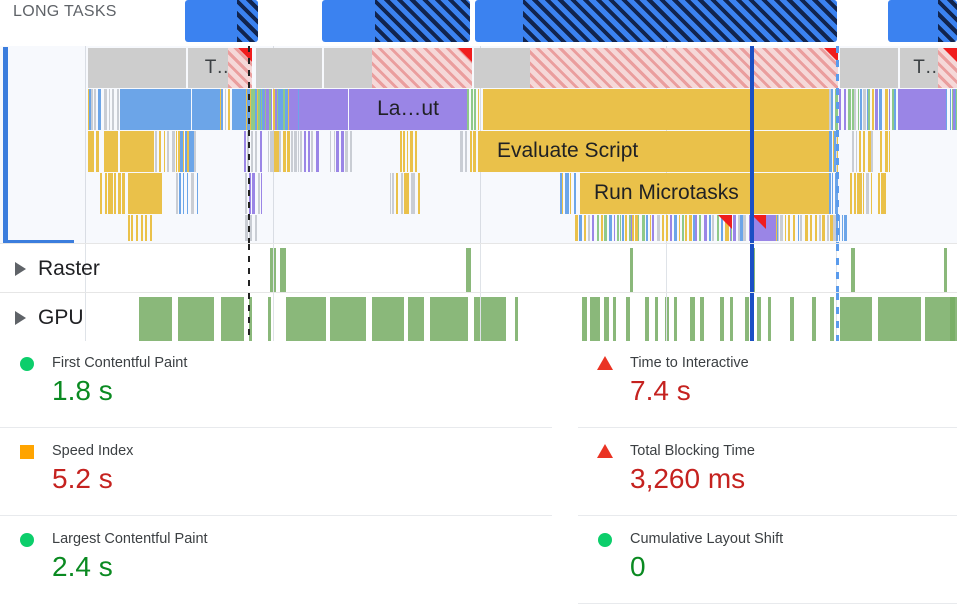 The height and width of the screenshot is (604, 957). I want to click on metric-card-speed-index: Speed Index 5.2 s, so click(276, 472).